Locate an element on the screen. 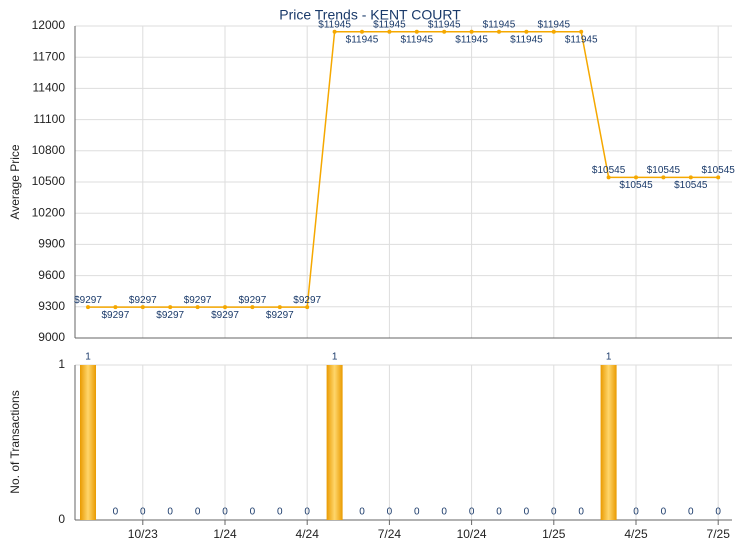  x-tick-label: 10/23 is located at coordinates (143, 534).